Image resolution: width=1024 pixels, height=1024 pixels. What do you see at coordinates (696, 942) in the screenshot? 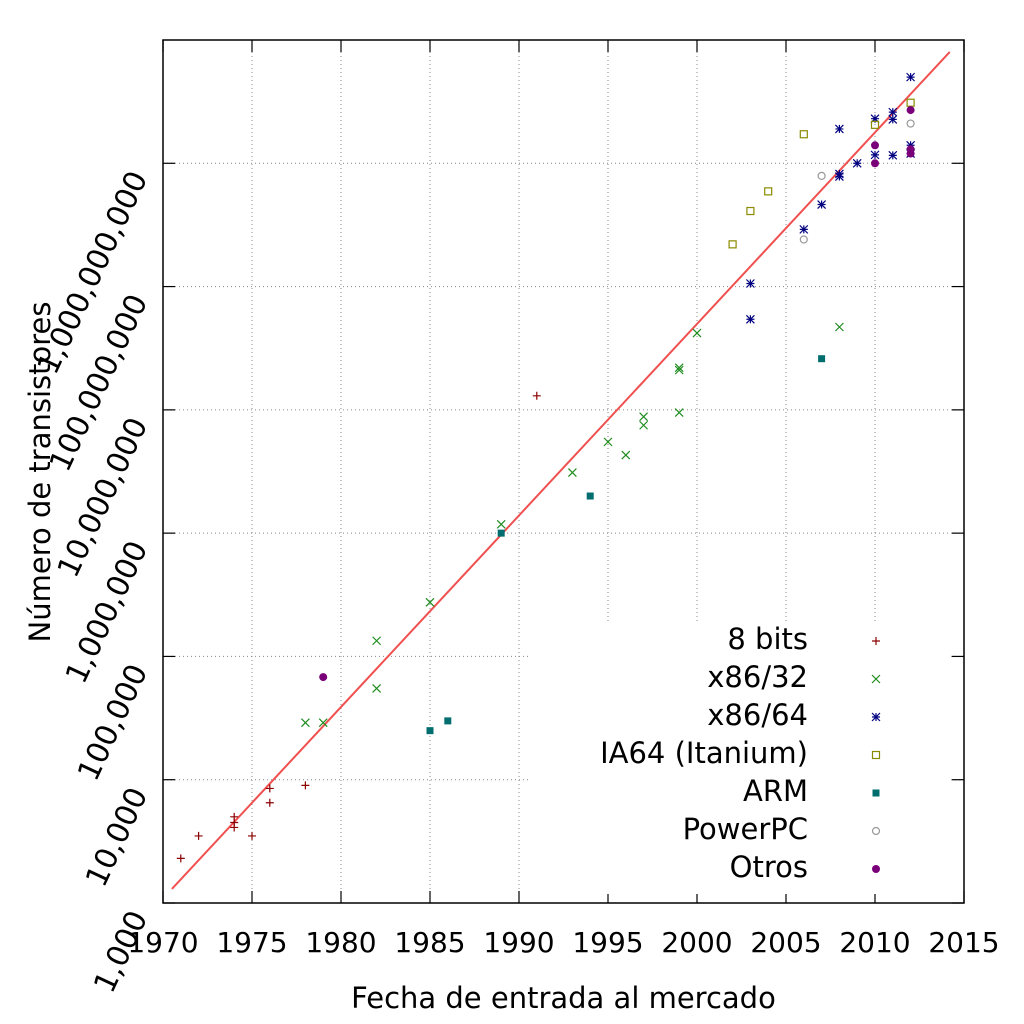
I see `x-tick-label: 2000` at bounding box center [696, 942].